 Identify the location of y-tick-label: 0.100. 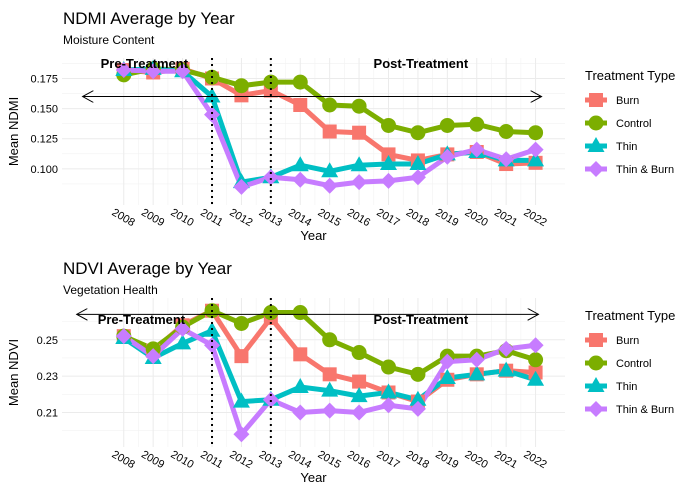
(44, 170).